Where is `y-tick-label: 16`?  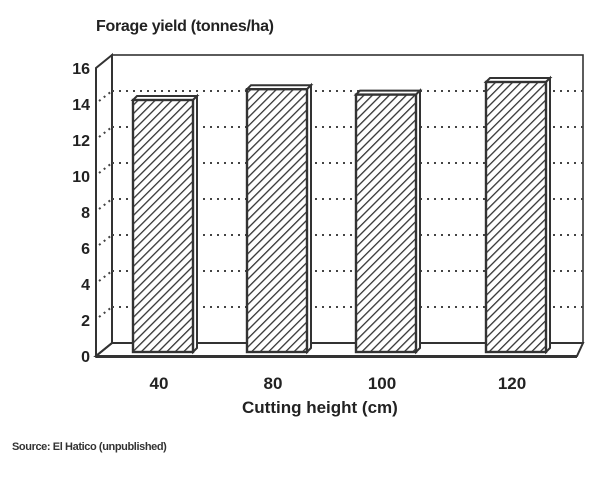
y-tick-label: 16 is located at coordinates (81, 69).